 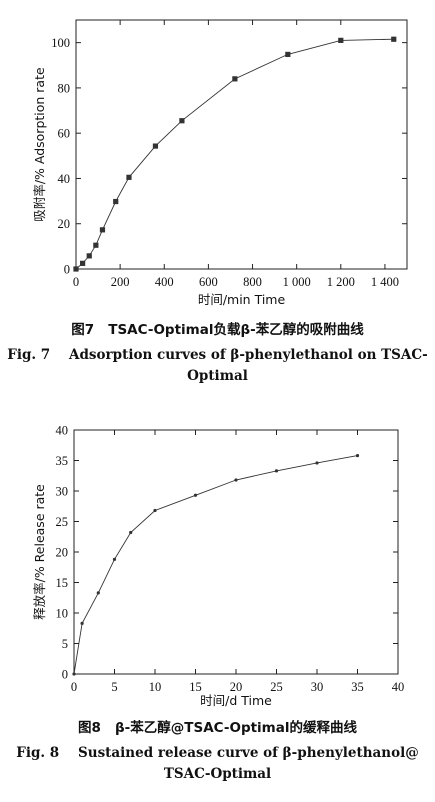 I want to click on y-axis-label: 吸附率/% Adsorption rate, so click(x=39, y=144).